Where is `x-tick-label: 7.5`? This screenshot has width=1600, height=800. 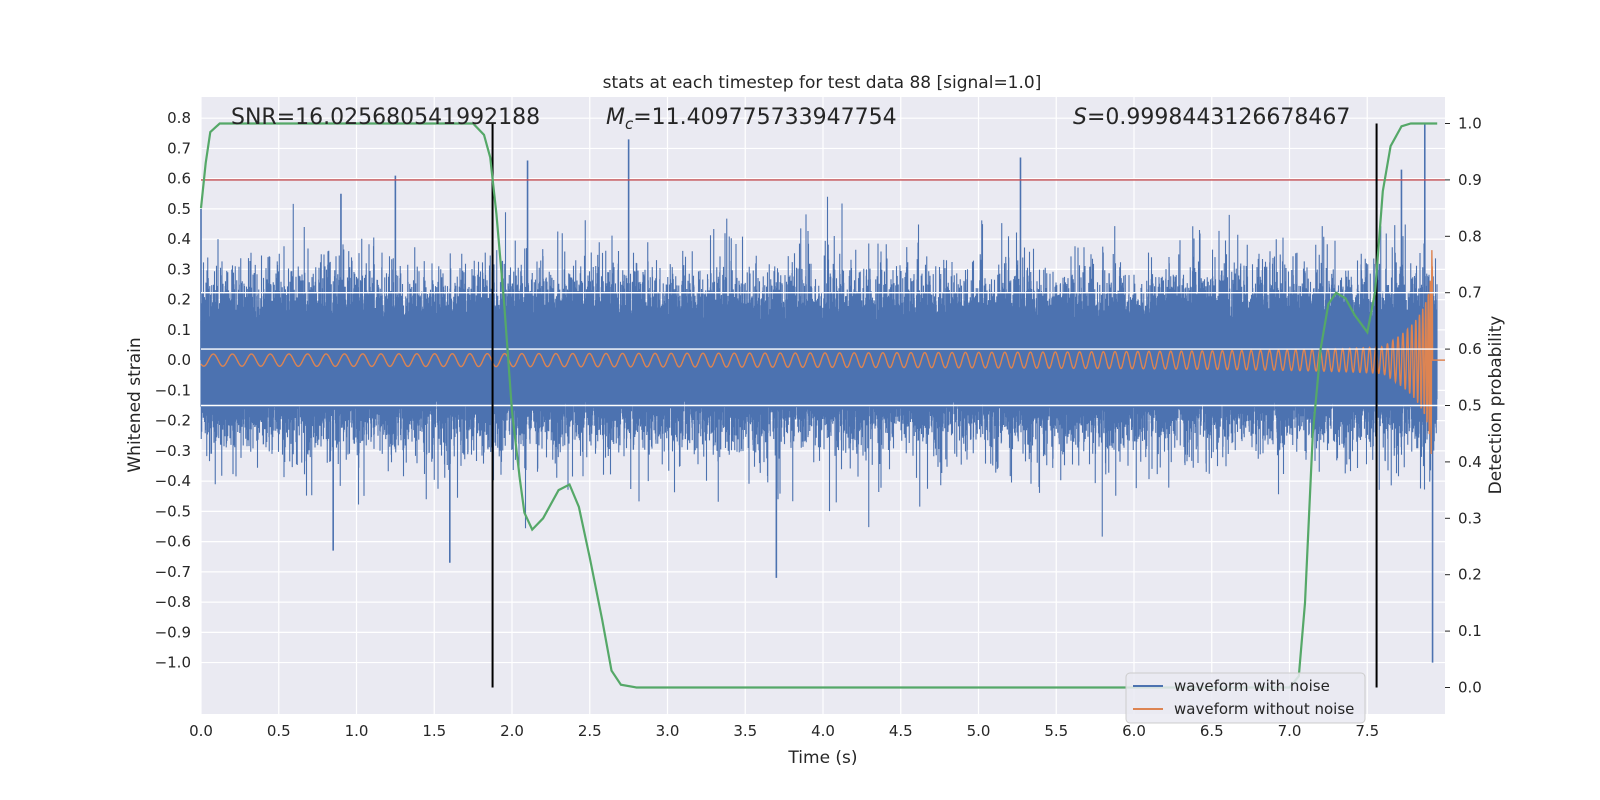 x-tick-label: 7.5 is located at coordinates (1367, 731).